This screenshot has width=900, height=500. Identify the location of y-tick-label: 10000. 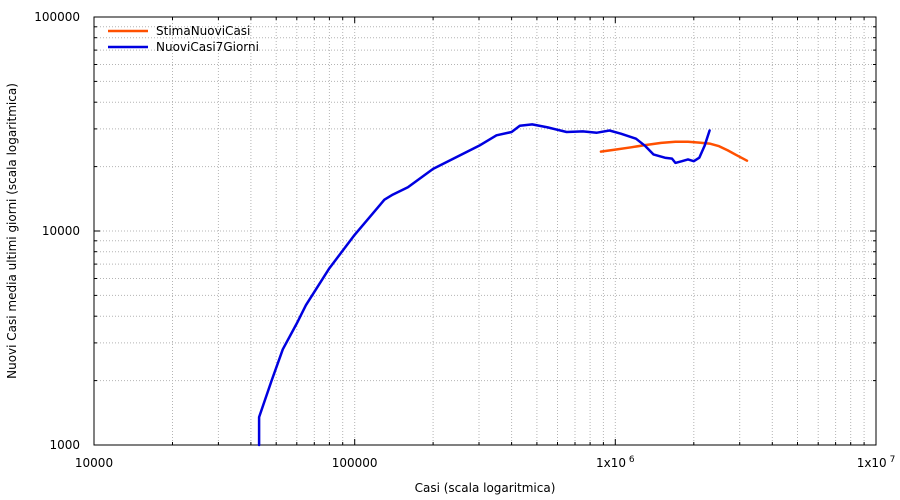
(61, 231).